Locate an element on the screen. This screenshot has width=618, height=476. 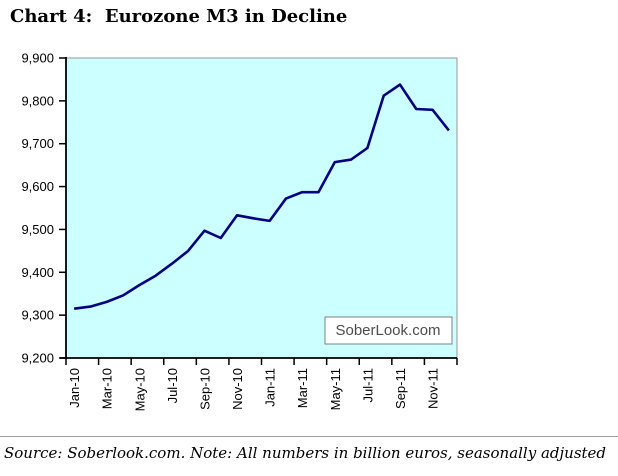
watermark-box is located at coordinates (388, 330).